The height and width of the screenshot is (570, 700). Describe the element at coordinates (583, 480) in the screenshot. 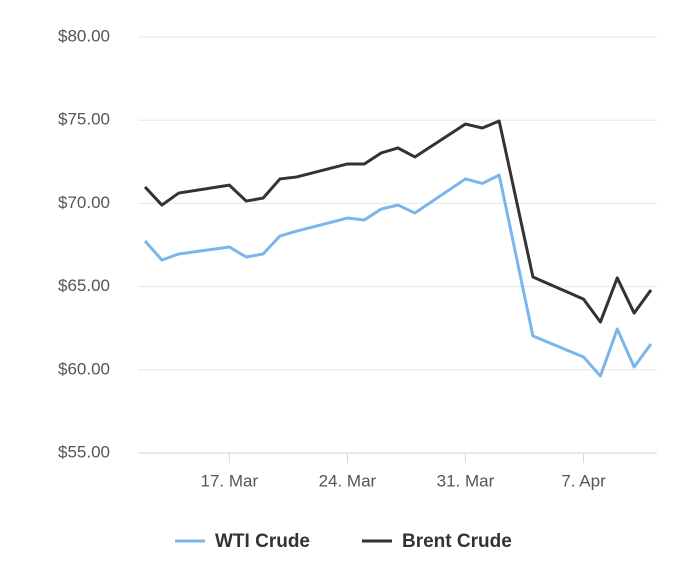

I see `x-tick-label: 7. Apr` at that location.